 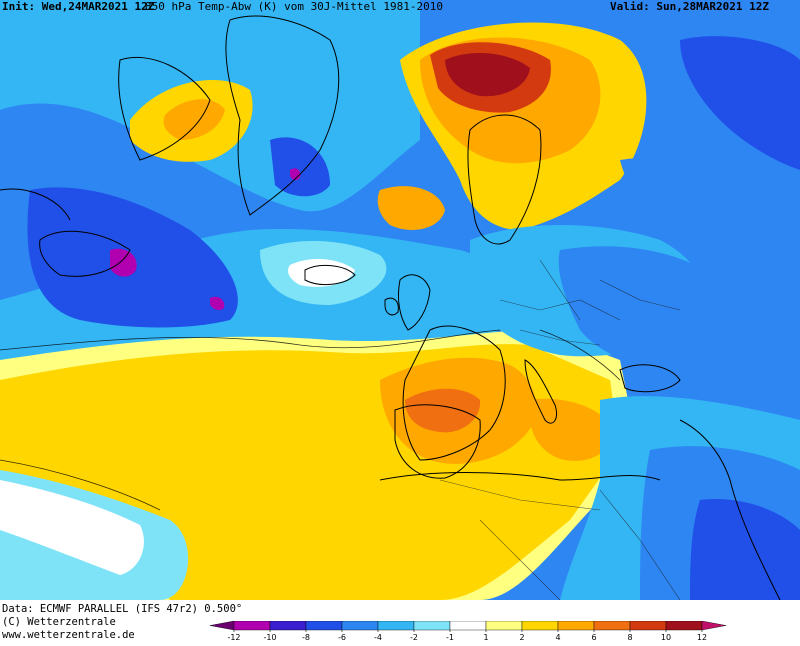 I want to click on color-legend: -12 -10 -8 -6 -4 -2 -1 1 2 4 6 8 10 12, so click(x=502, y=633).